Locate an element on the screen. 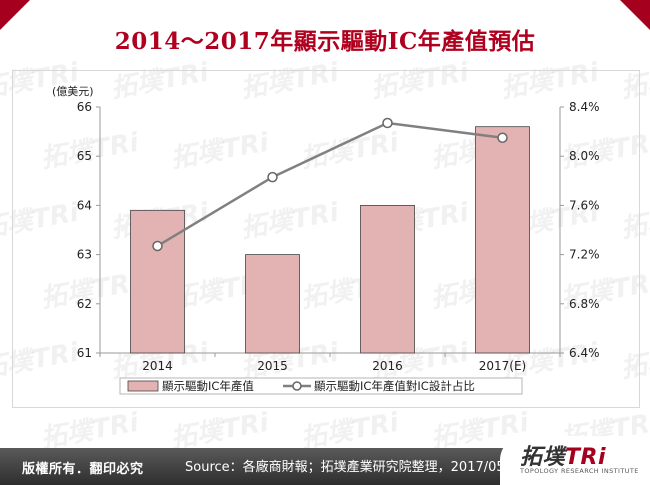 The height and width of the screenshot is (485, 650). logo: 拓墣TRi TOPOLOGY RESEARCH INSTITUTE is located at coordinates (575, 460).